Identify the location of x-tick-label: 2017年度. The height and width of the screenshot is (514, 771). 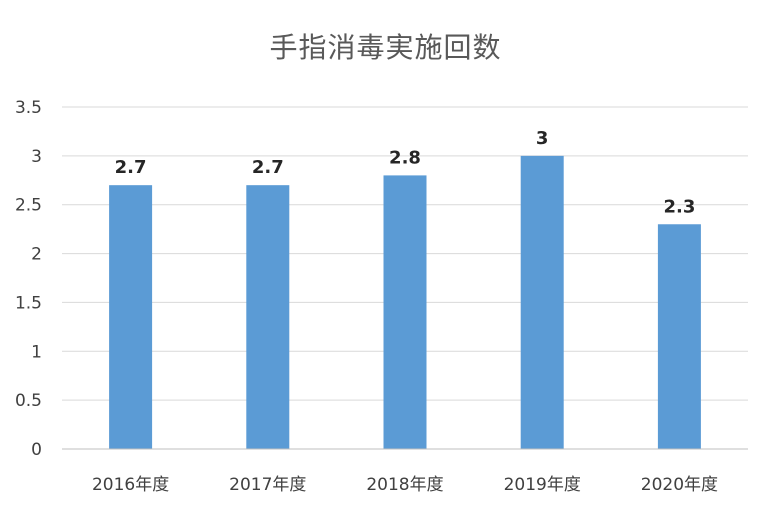
(267, 485).